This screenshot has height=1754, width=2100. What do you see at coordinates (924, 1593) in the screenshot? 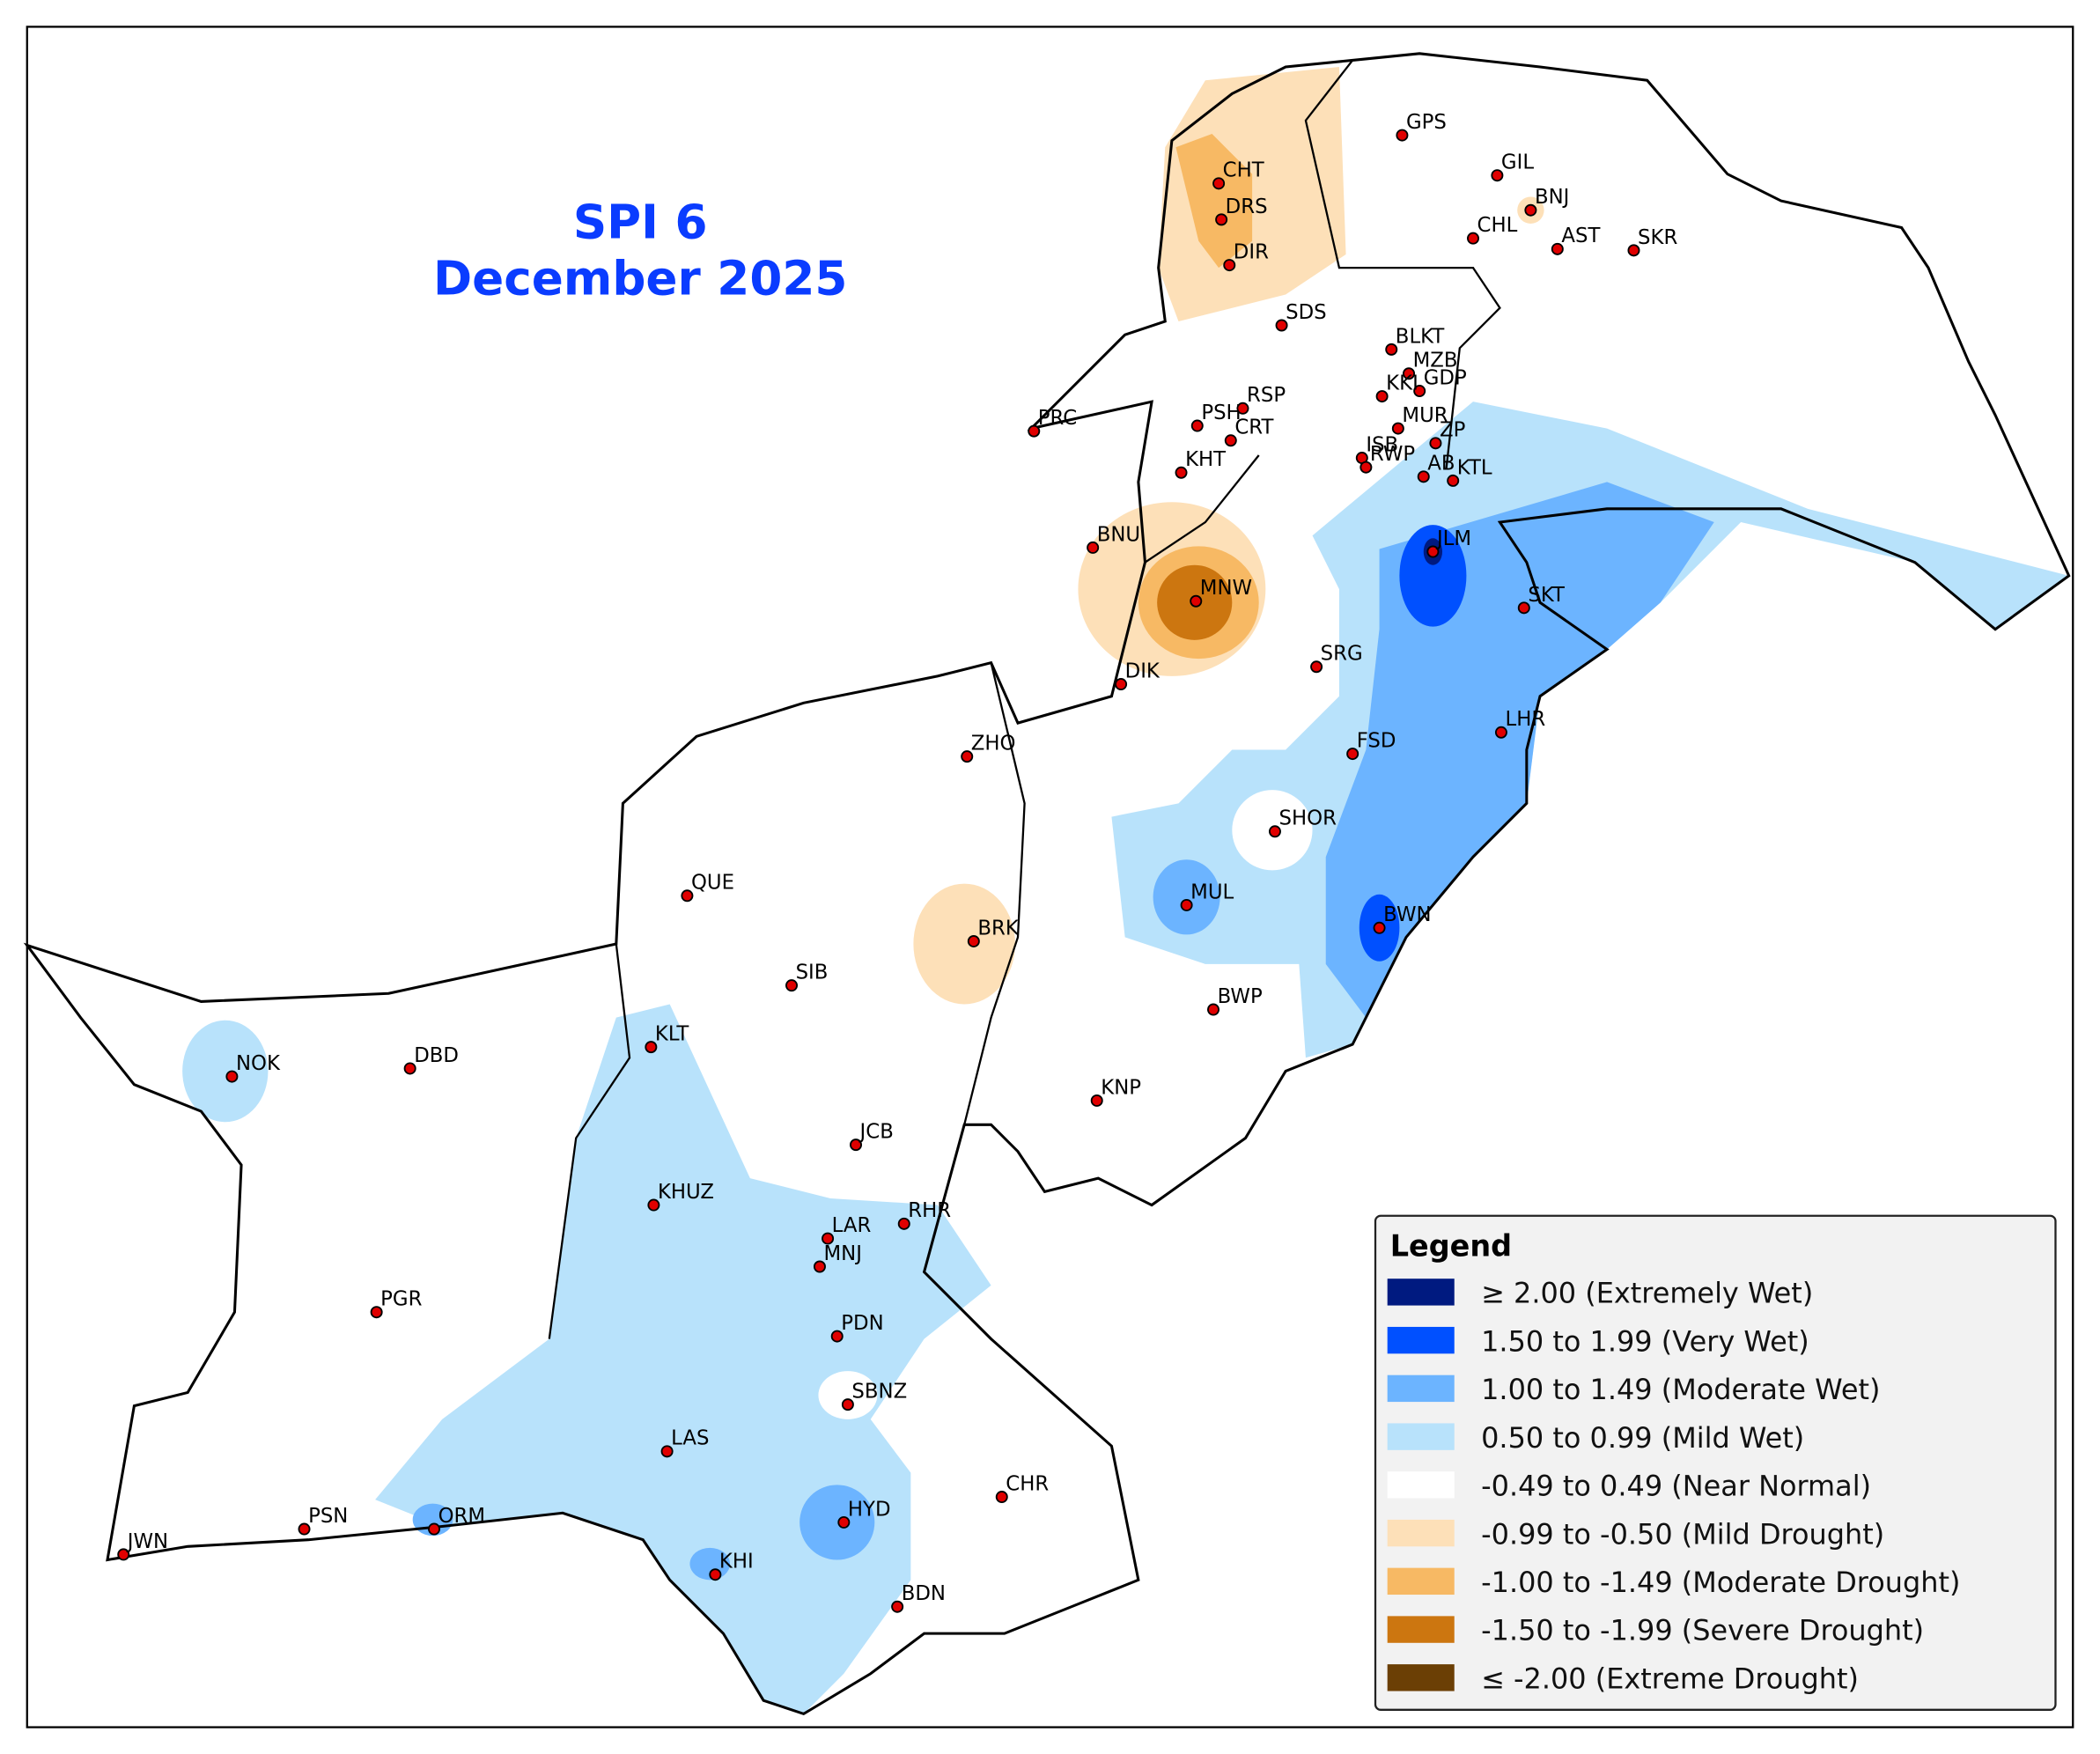
I see `station-label: BDN` at bounding box center [924, 1593].